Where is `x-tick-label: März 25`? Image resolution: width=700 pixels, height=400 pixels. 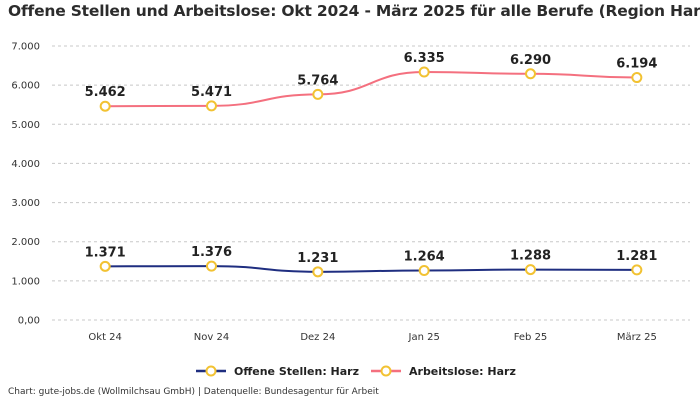 x-tick-label: März 25 is located at coordinates (637, 337).